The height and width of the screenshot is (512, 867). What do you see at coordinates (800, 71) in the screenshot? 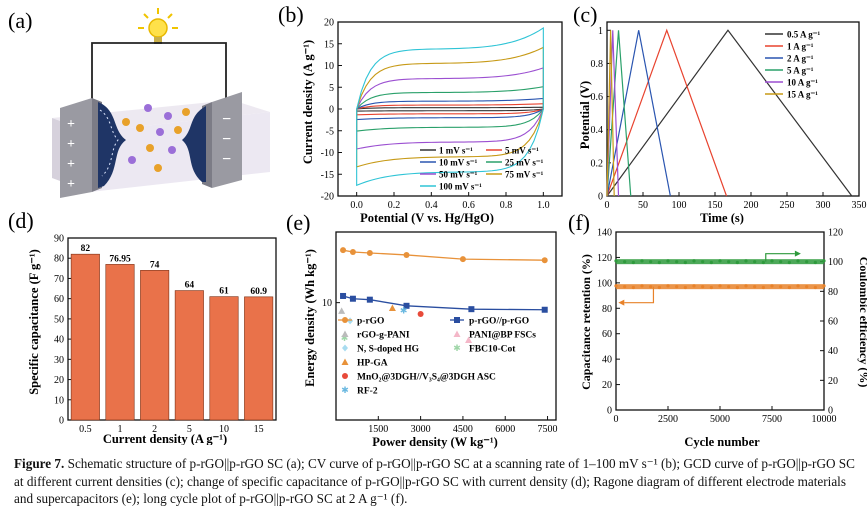
I see `legend-label: 5 A g⁻¹` at bounding box center [800, 71].